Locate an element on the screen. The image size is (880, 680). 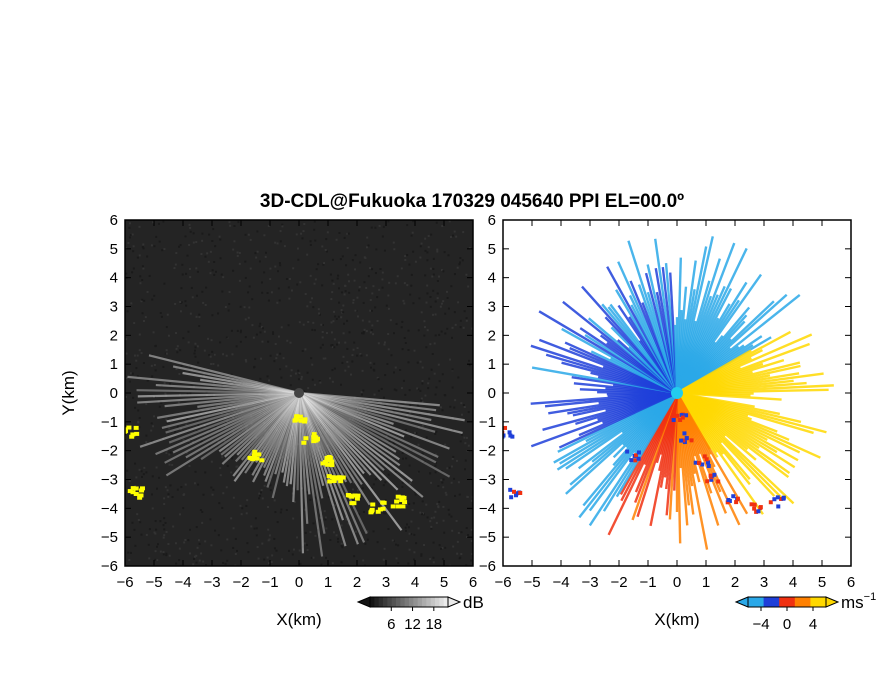
x-tick-label: −4 is located at coordinates (560, 582).